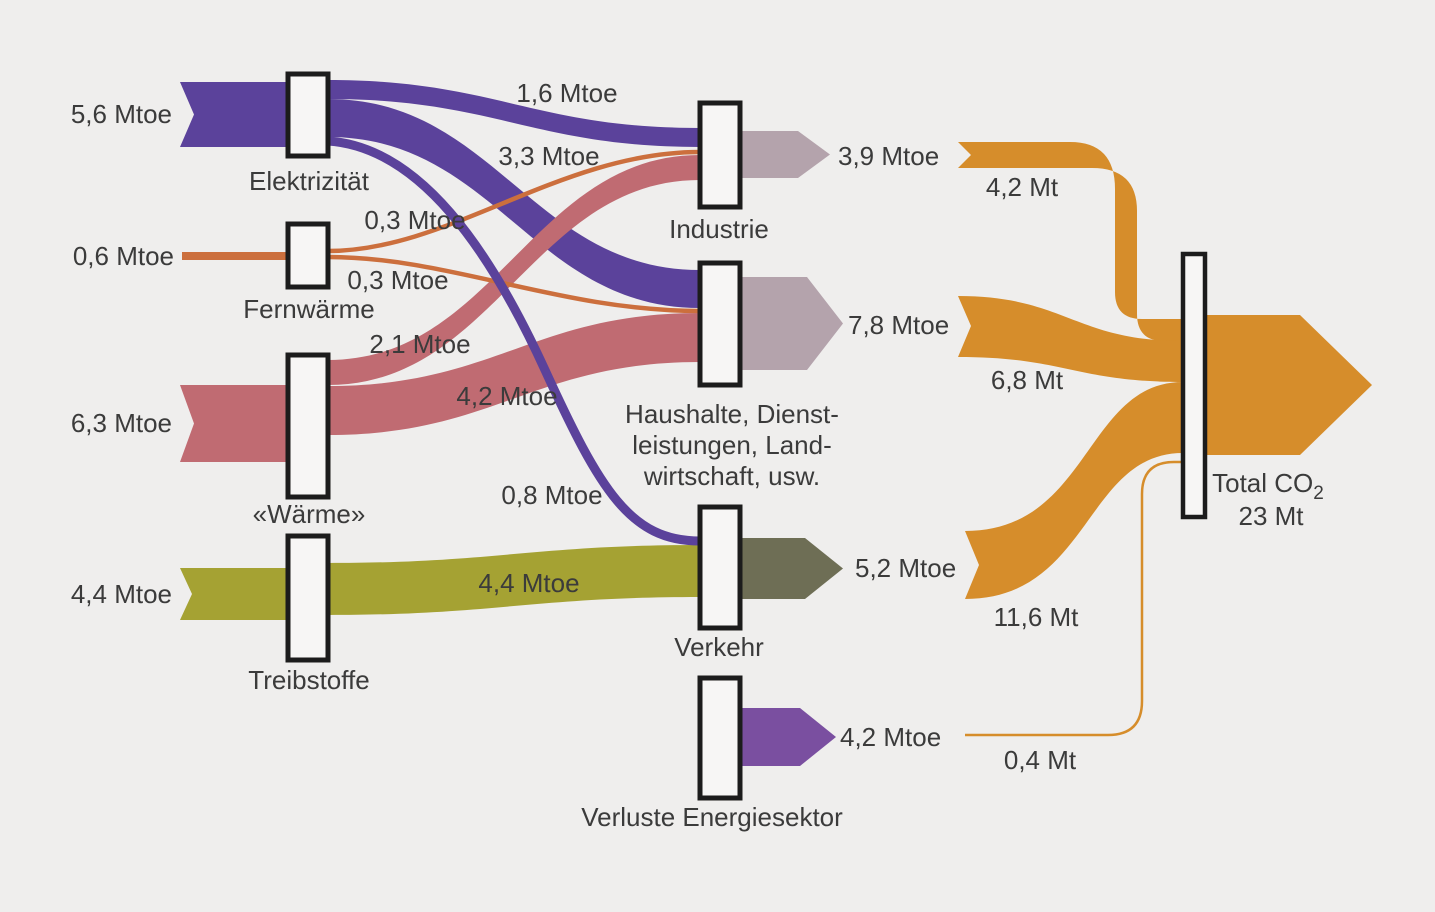 The image size is (1435, 912). Describe the element at coordinates (308, 115) in the screenshot. I see `node-elektrizitaet` at that location.